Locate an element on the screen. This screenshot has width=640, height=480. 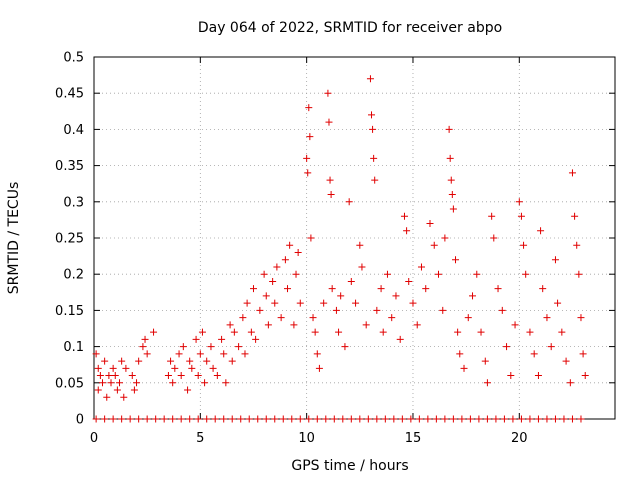
y-tick-label: 0.15 is located at coordinates (69, 311).